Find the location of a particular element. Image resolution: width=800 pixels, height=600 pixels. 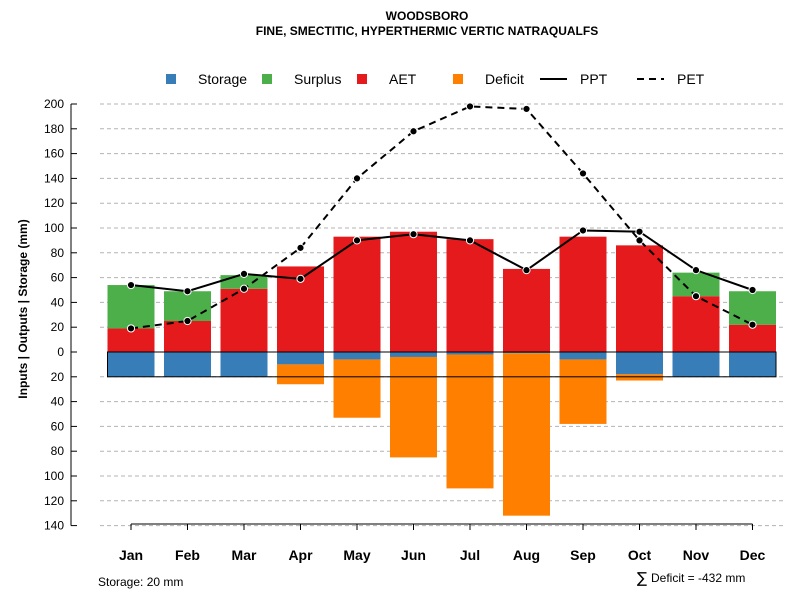

legend-key-storage is located at coordinates (171, 79).